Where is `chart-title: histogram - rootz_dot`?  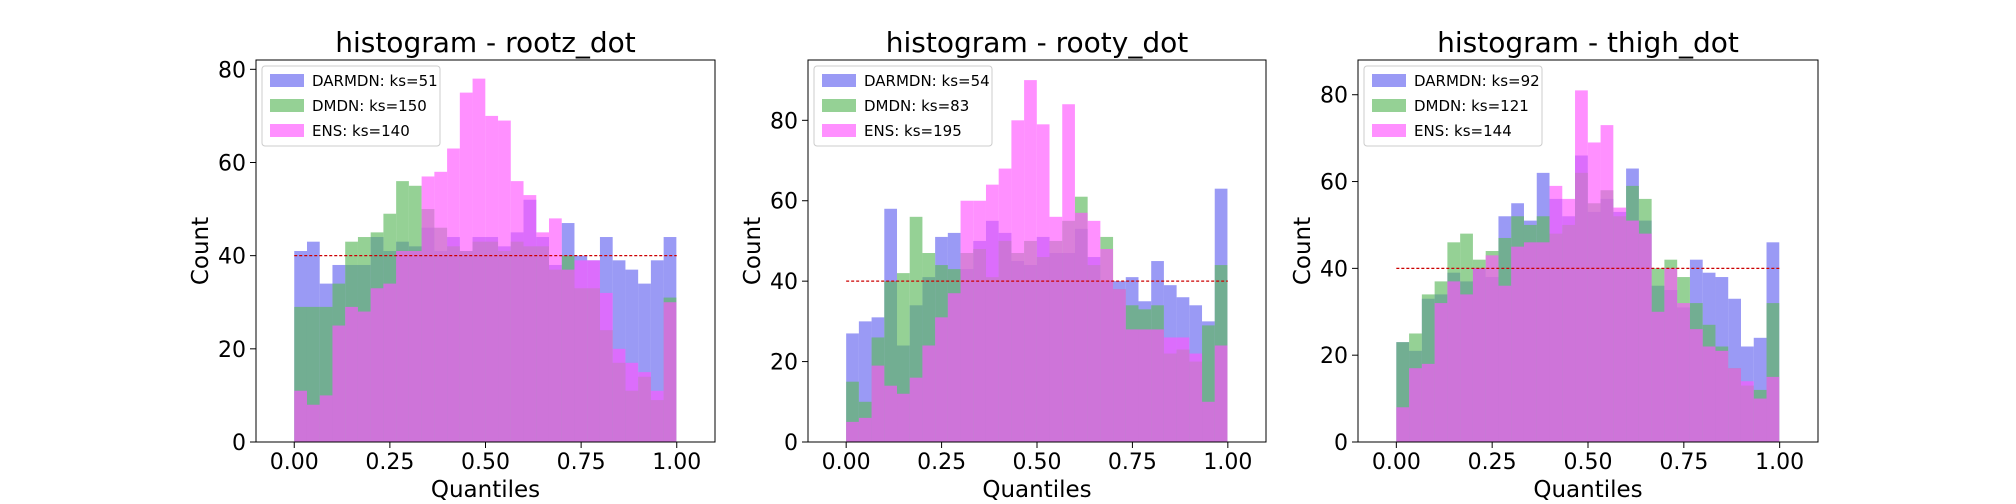
chart-title: histogram - rootz_dot is located at coordinates (485, 42).